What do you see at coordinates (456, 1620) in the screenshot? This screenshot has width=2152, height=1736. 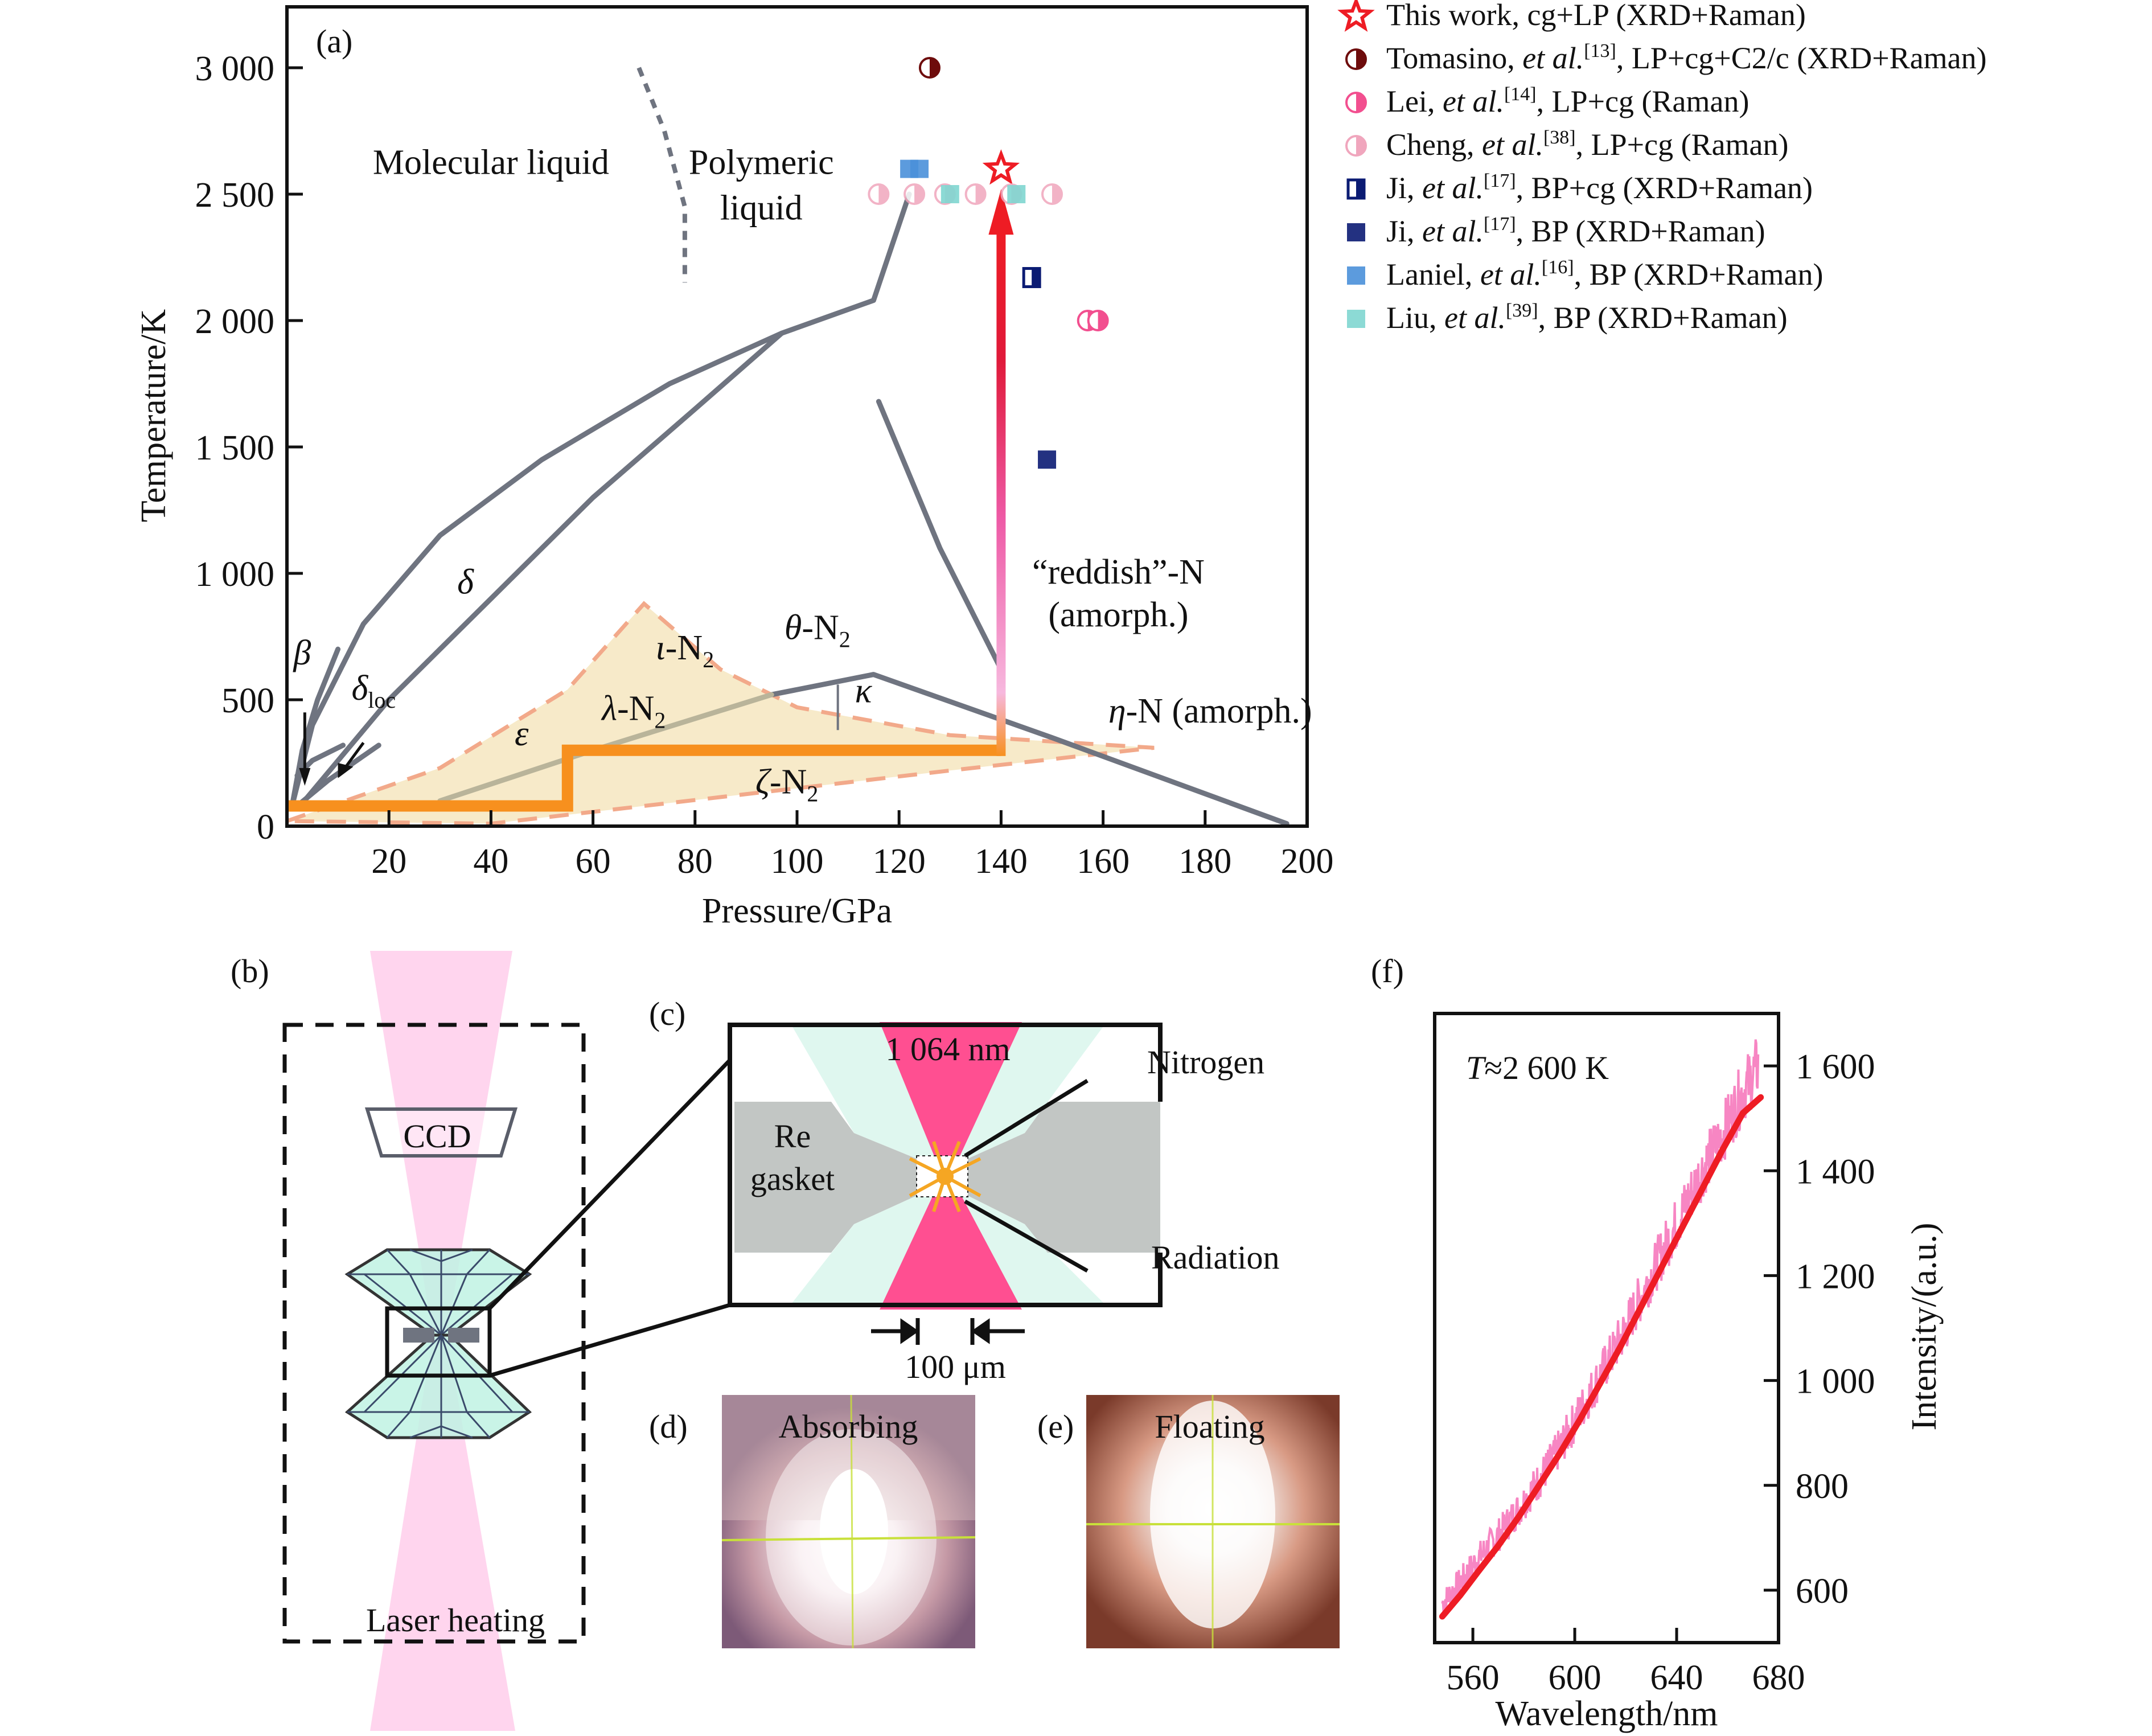 I see `laser-heating-label: Laser heating` at bounding box center [456, 1620].